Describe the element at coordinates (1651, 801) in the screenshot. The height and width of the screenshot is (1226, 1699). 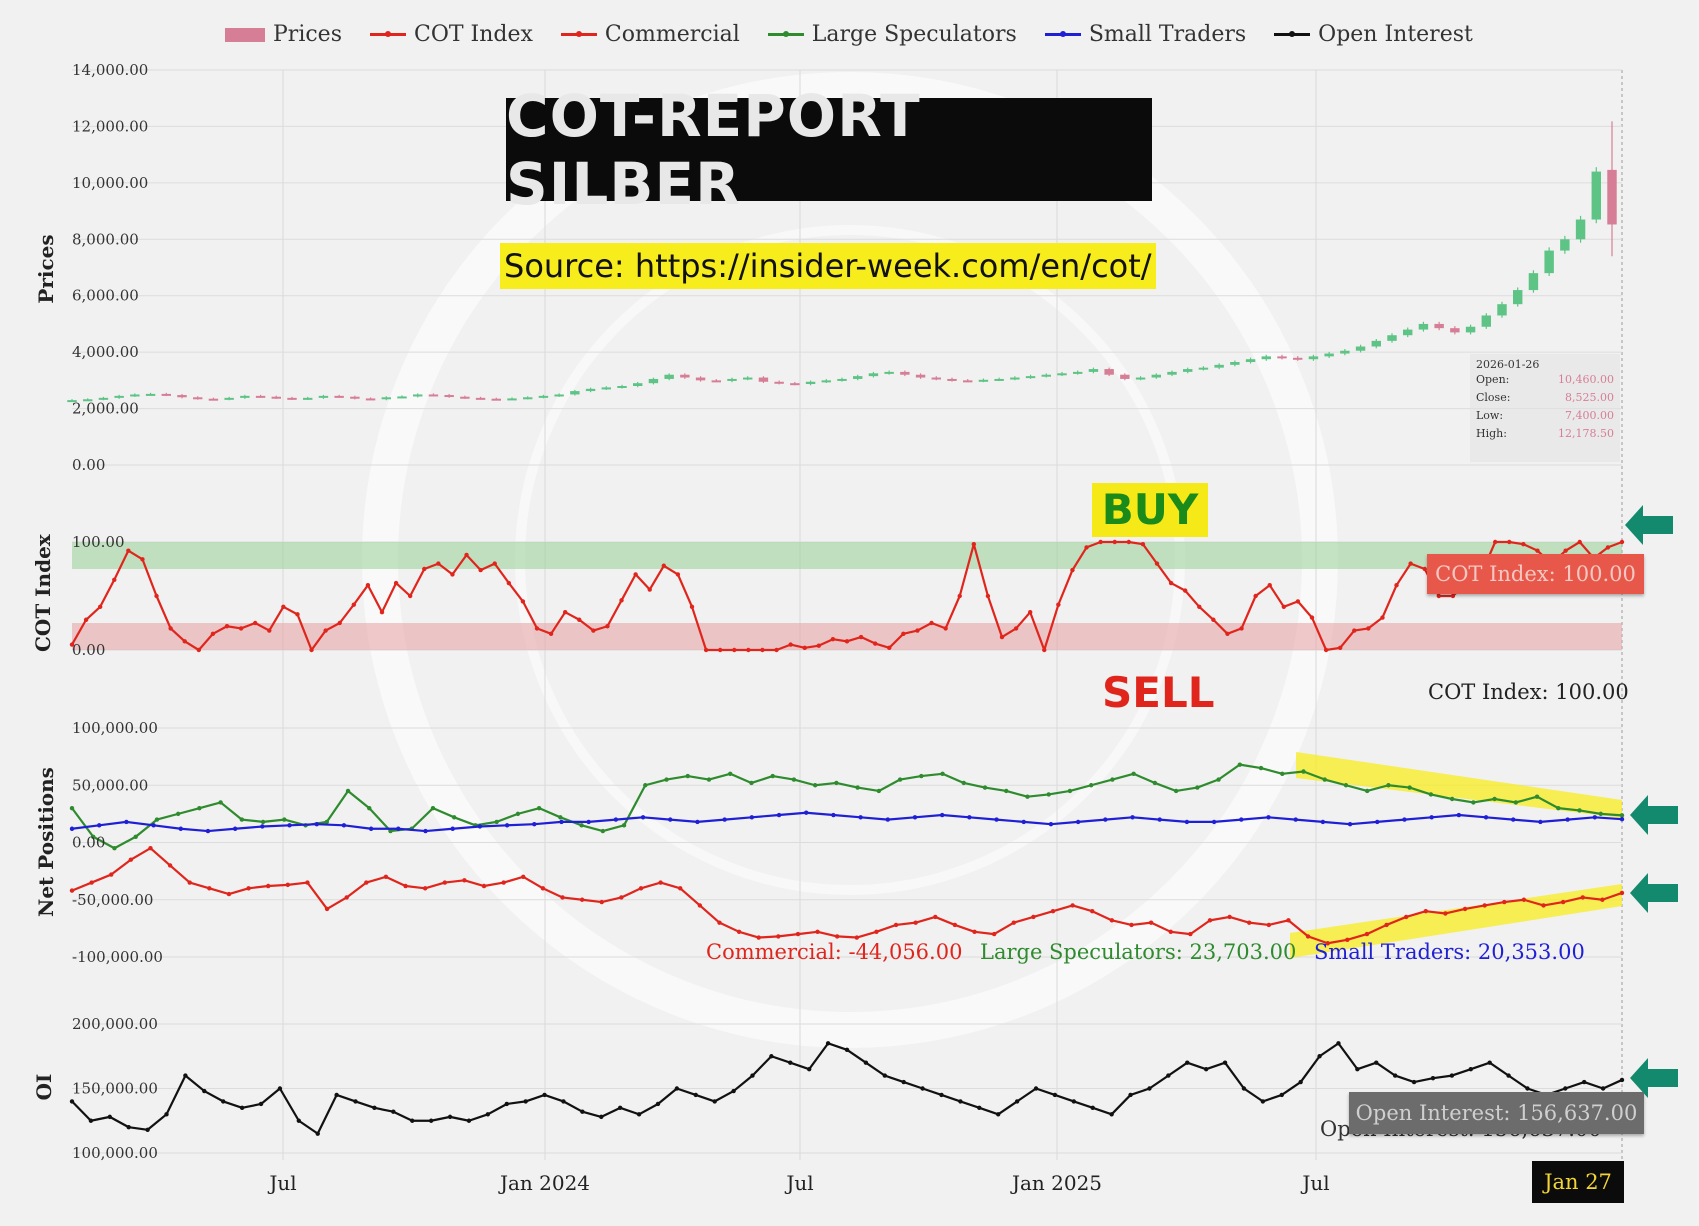
I see `arrow-markers` at that location.